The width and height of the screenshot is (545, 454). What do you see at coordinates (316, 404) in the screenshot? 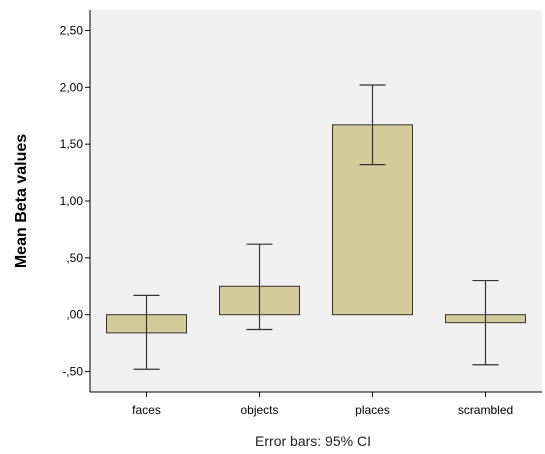
I see `x-axis: faces objects places scrambled` at bounding box center [316, 404].